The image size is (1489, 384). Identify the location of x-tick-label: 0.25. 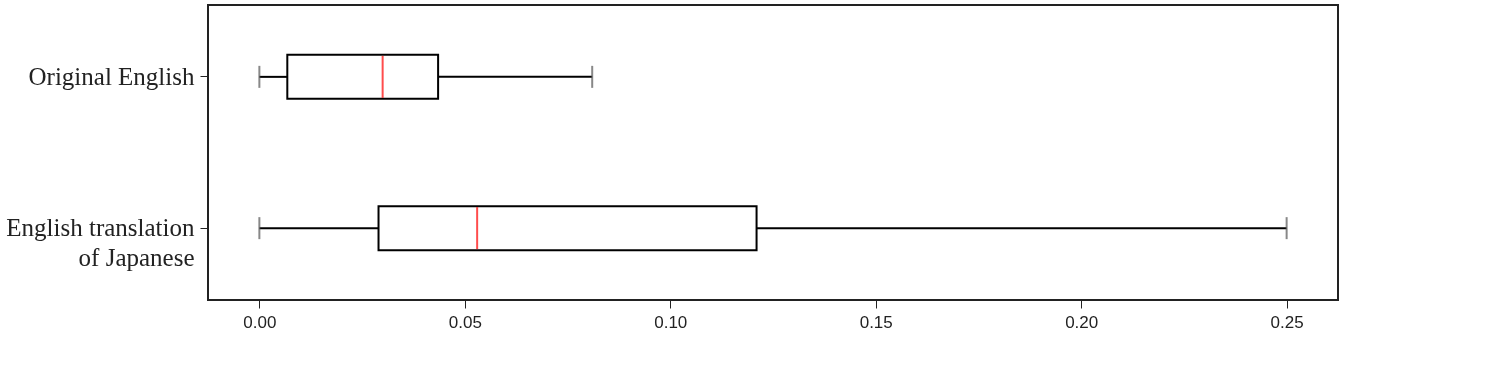
(1287, 322).